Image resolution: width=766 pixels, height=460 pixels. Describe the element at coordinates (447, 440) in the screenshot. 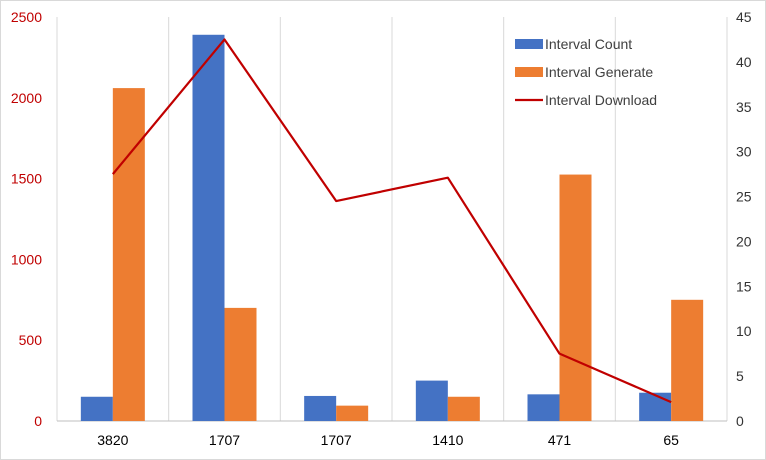

I see `x-tick-label: 1410` at that location.